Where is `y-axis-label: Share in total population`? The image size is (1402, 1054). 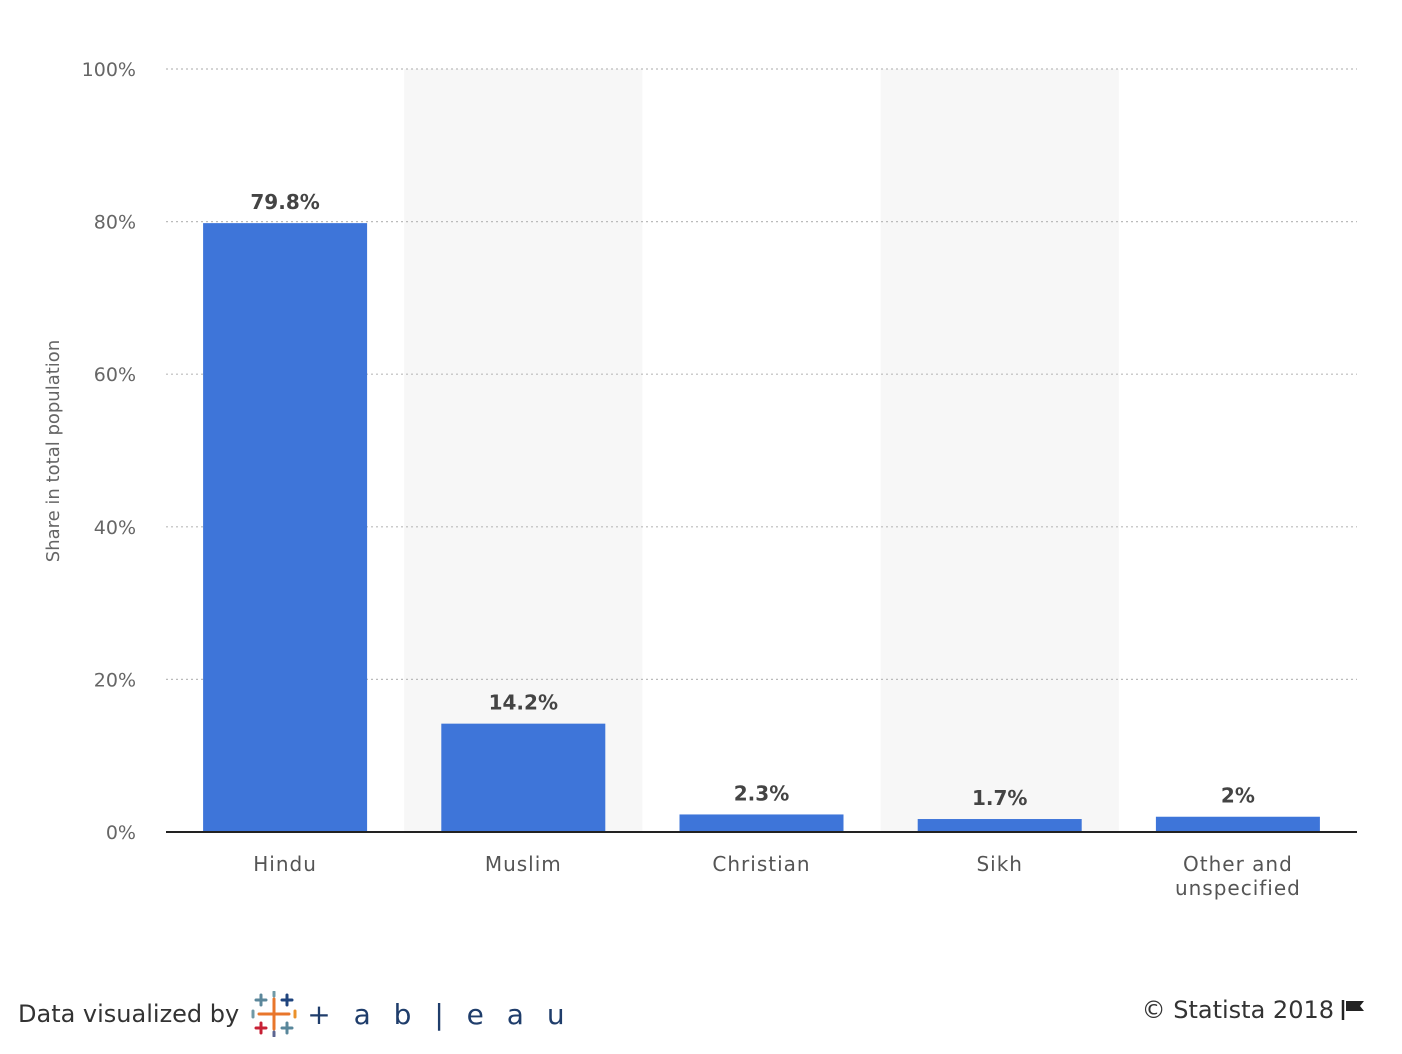 y-axis-label: Share in total population is located at coordinates (53, 451).